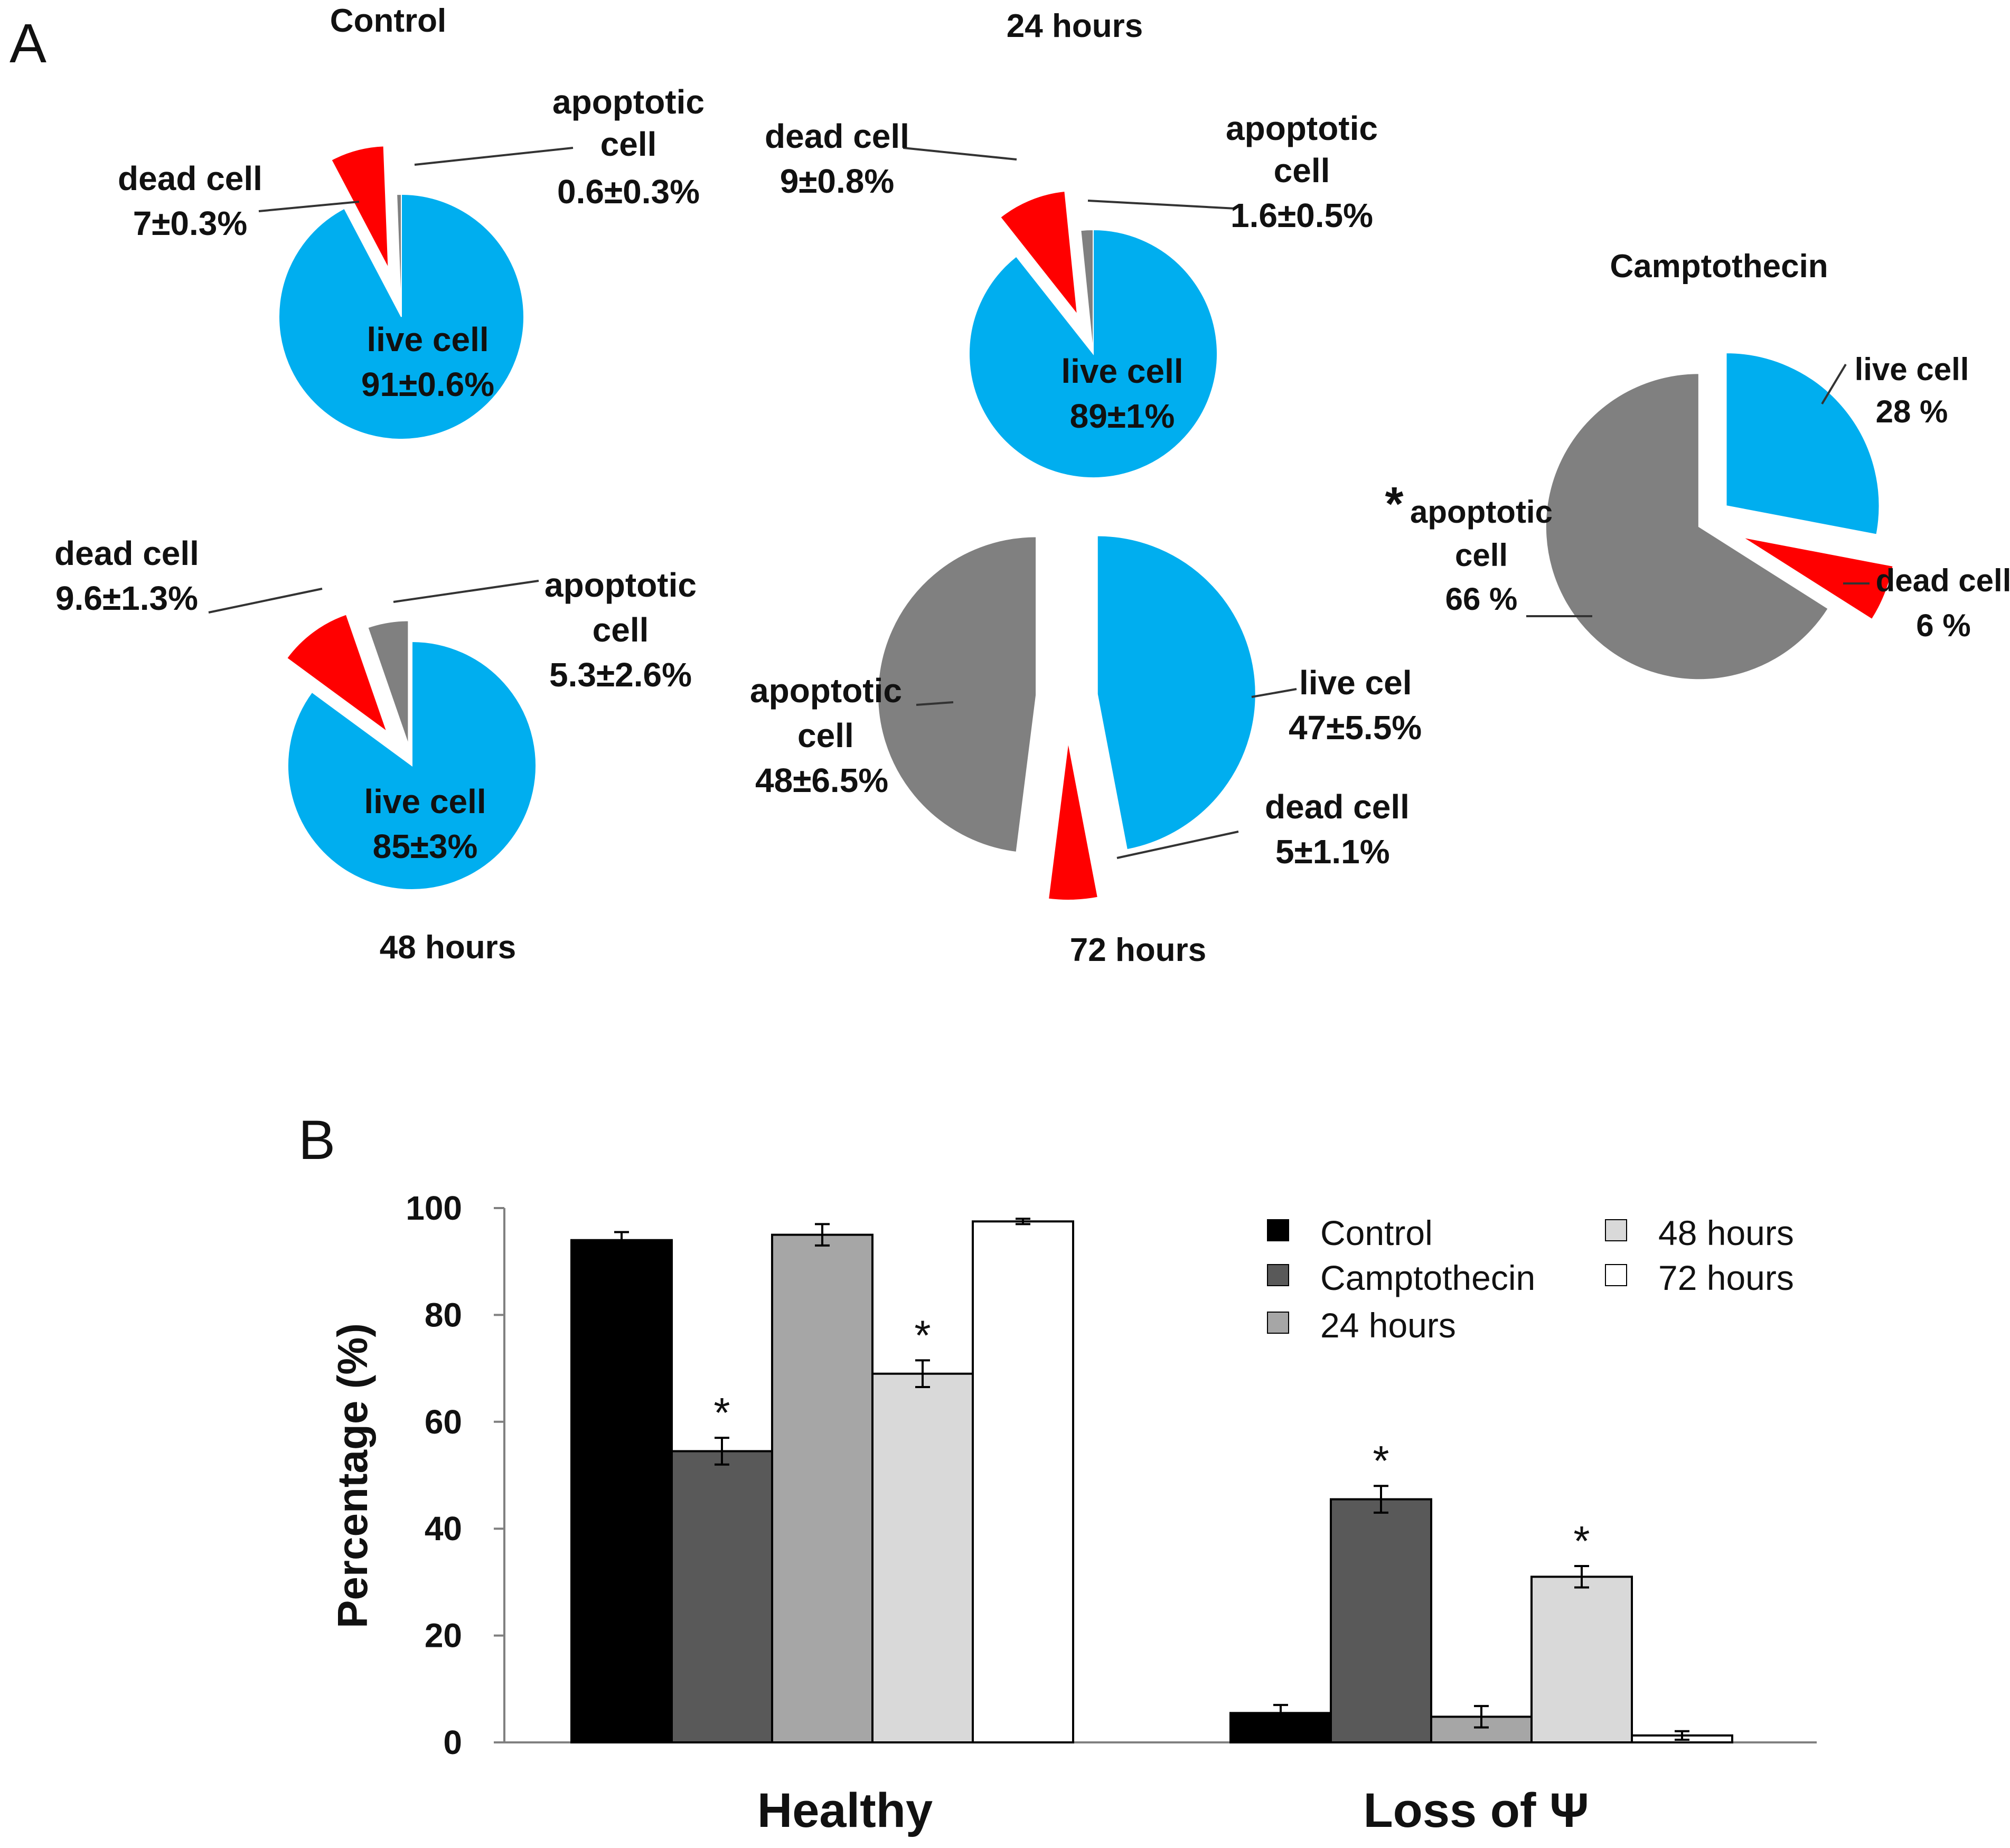 Image resolution: width=2010 pixels, height=1848 pixels. I want to click on legend-label: Camptothecin, so click(1427, 1278).